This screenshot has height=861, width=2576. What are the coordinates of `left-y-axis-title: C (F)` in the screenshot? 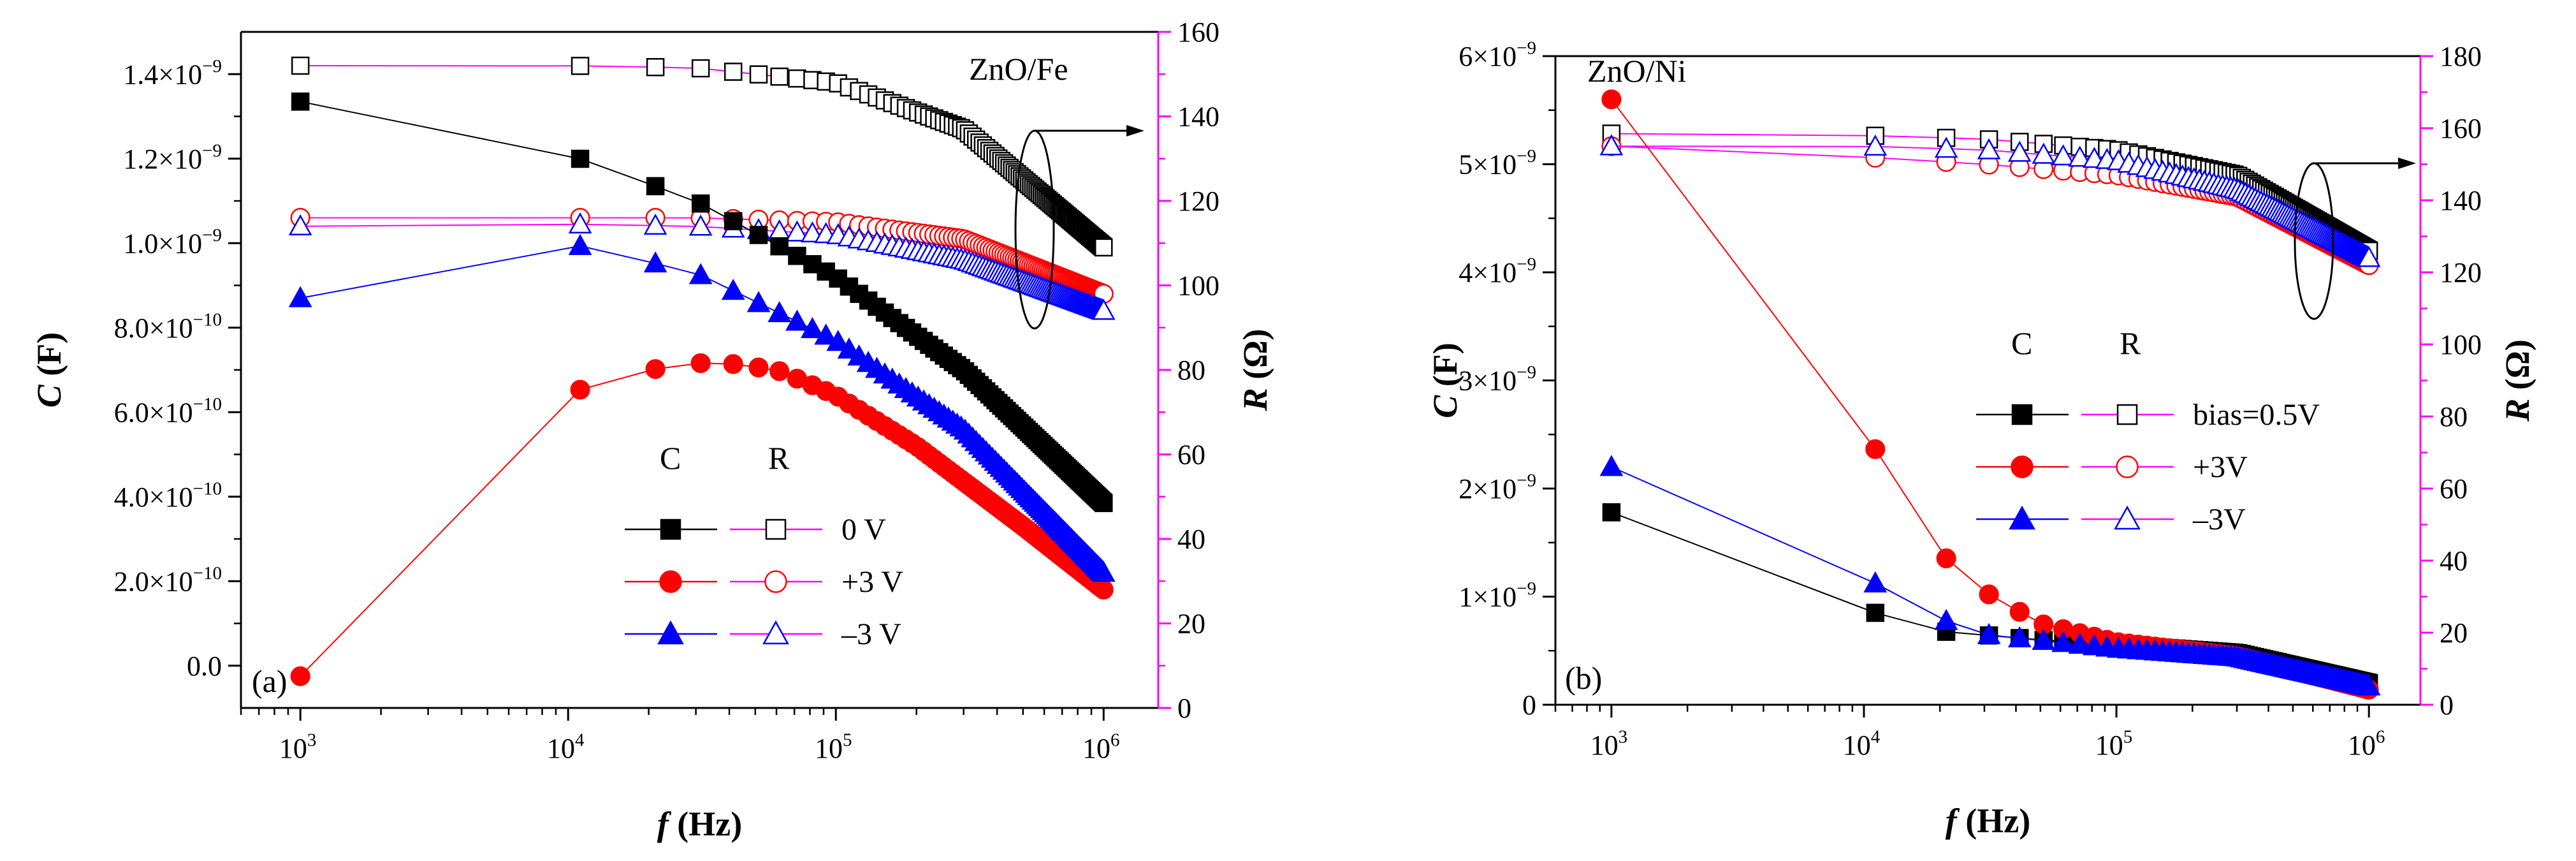 It's located at (49, 370).